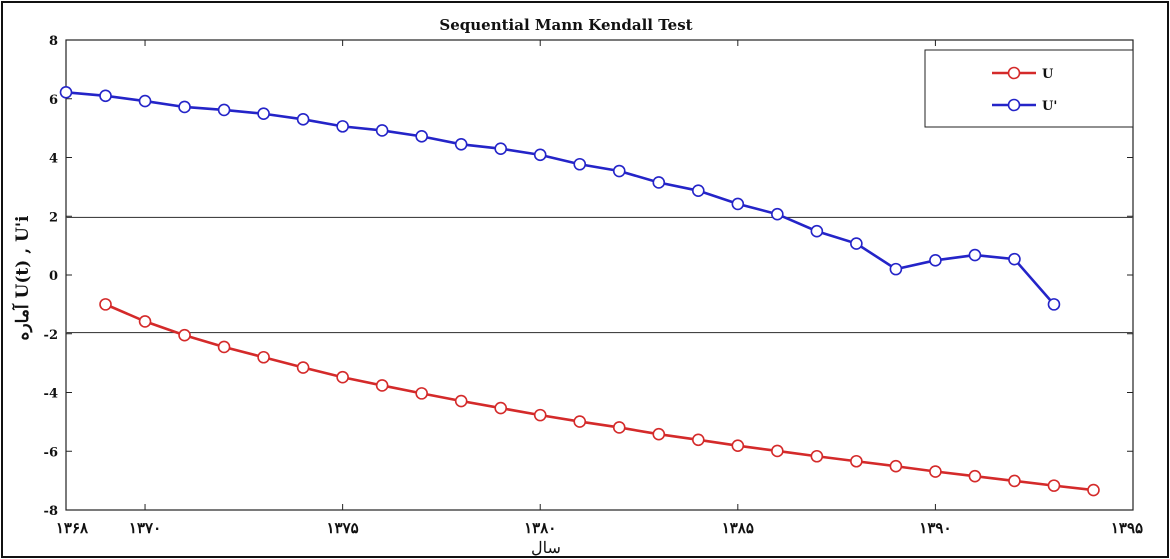 Image resolution: width=1170 pixels, height=559 pixels. Describe the element at coordinates (22, 278) in the screenshot. I see `y-axis-label: آماره U(t) , U'i` at that location.